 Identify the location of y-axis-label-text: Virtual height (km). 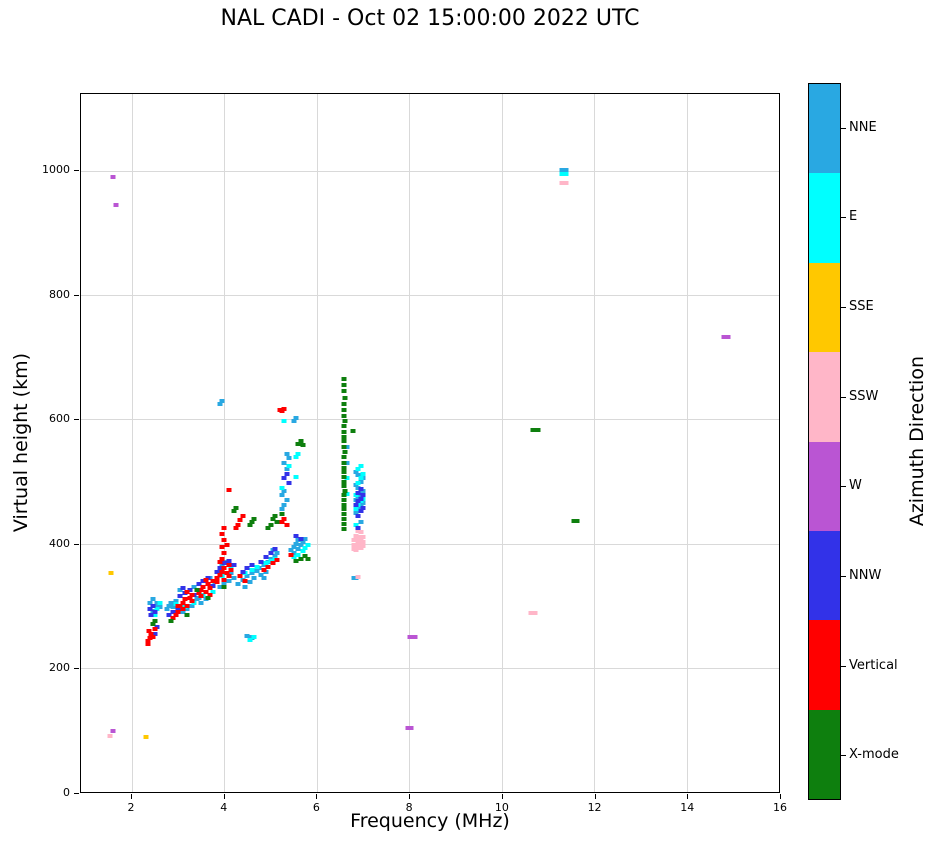
(21, 443).